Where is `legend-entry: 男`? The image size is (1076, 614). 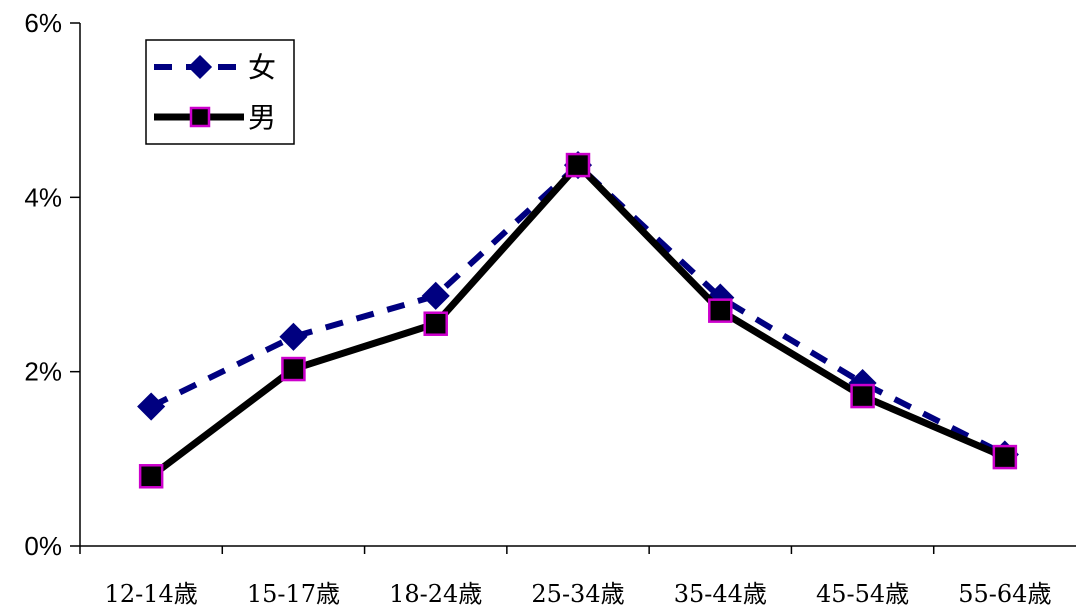
legend-entry: 男 is located at coordinates (215, 117).